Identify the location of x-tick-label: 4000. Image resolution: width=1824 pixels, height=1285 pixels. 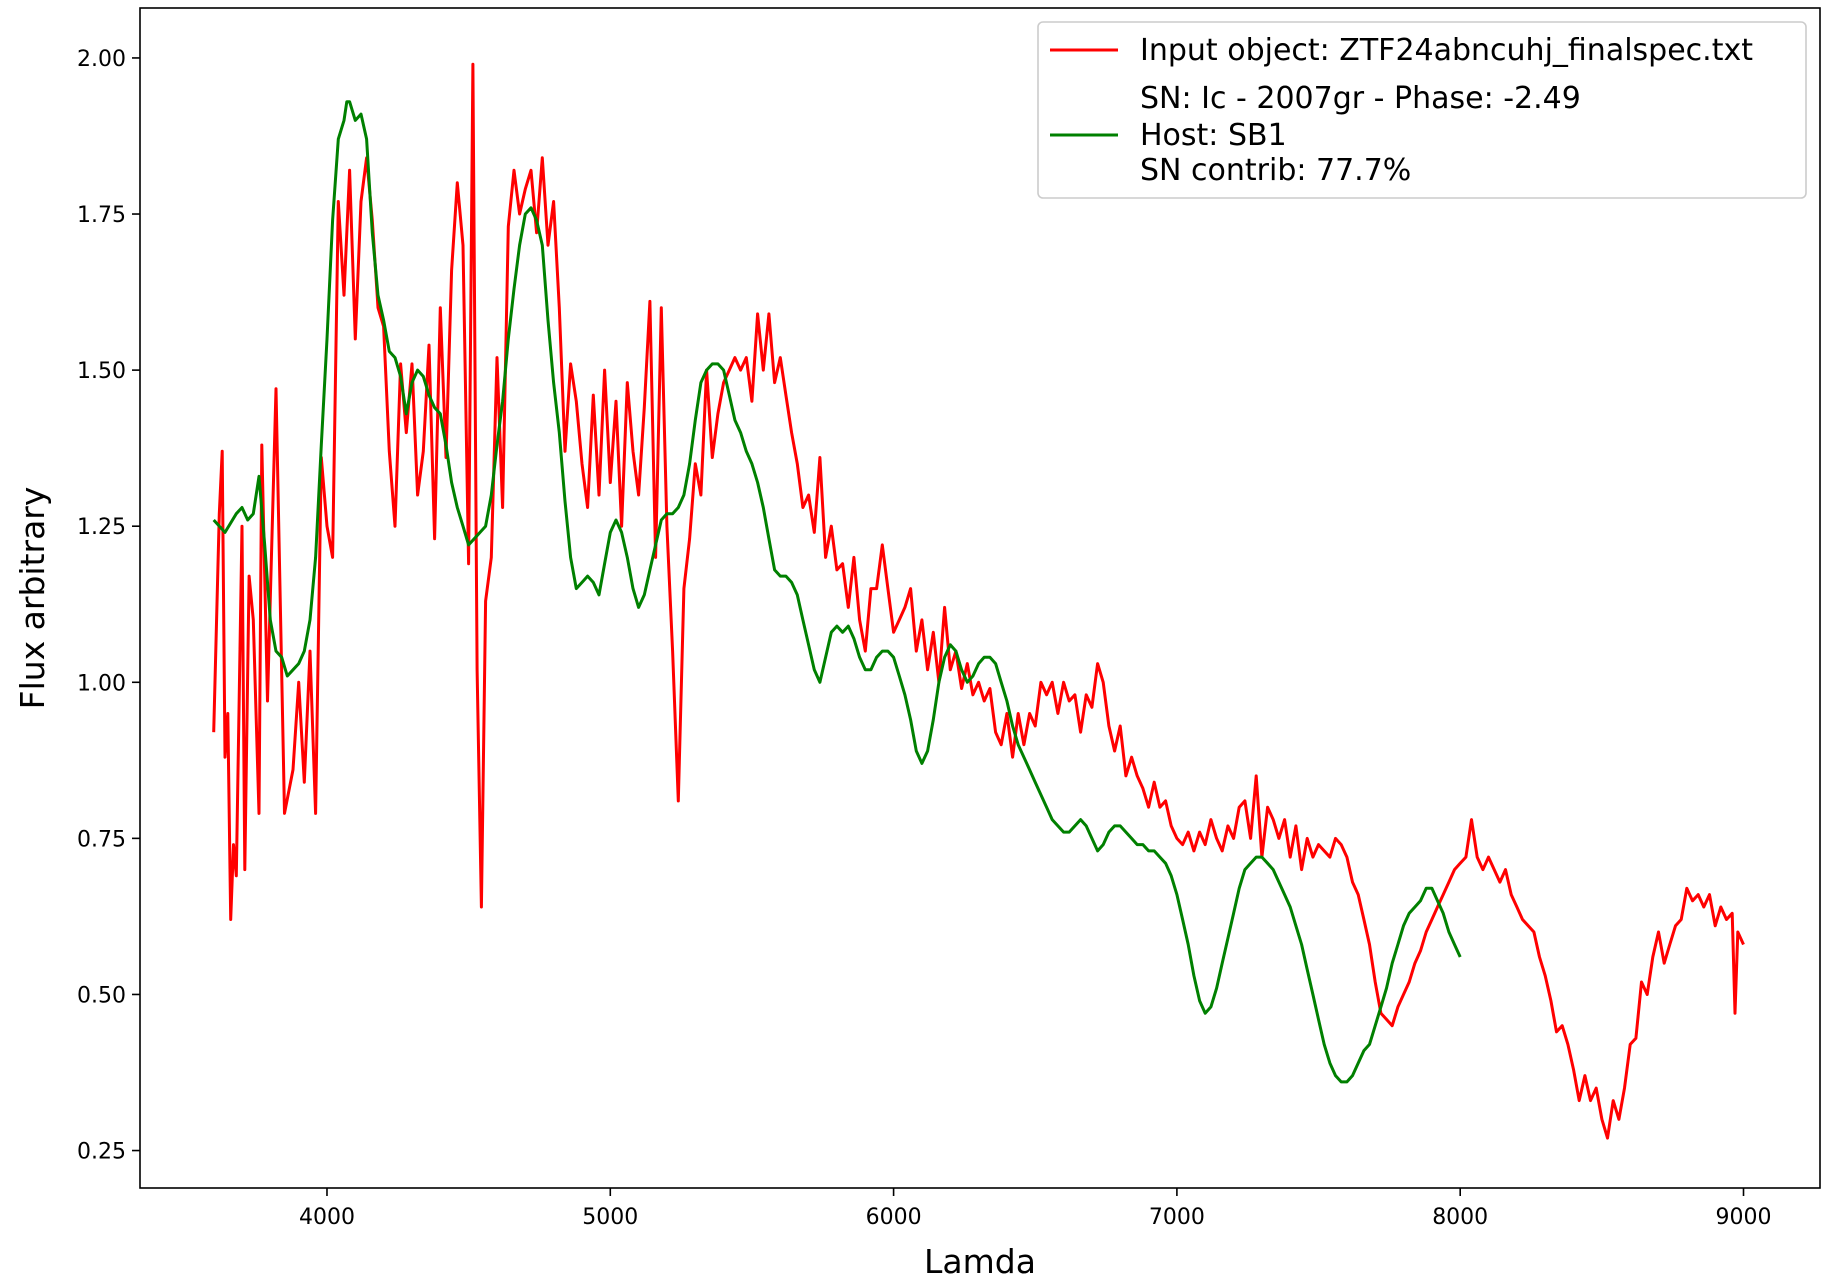
(327, 1217).